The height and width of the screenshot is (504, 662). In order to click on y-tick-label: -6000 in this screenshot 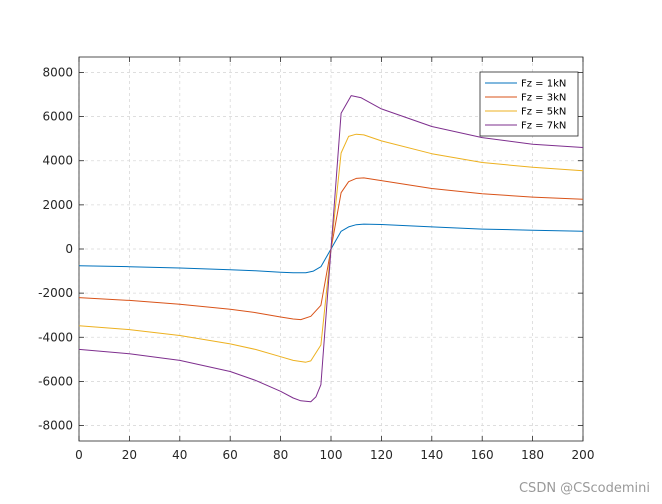, I will do `click(55, 381)`.